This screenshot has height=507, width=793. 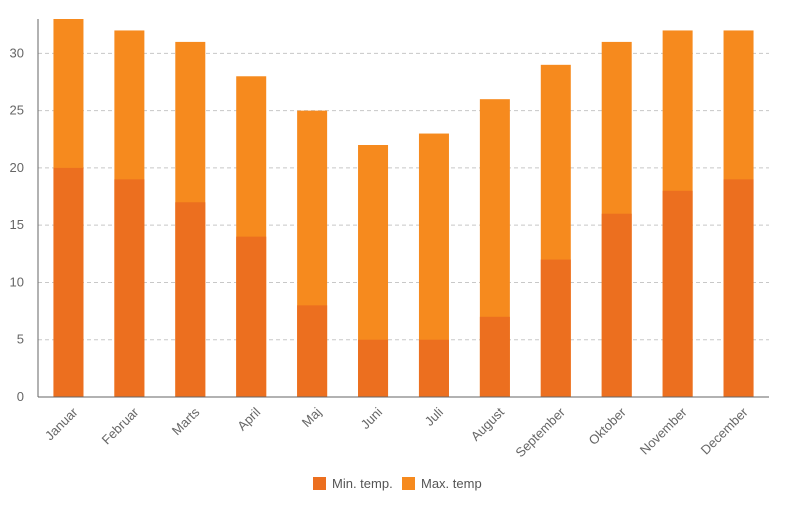 What do you see at coordinates (61, 423) in the screenshot?
I see `x-tick-label: Januar` at bounding box center [61, 423].